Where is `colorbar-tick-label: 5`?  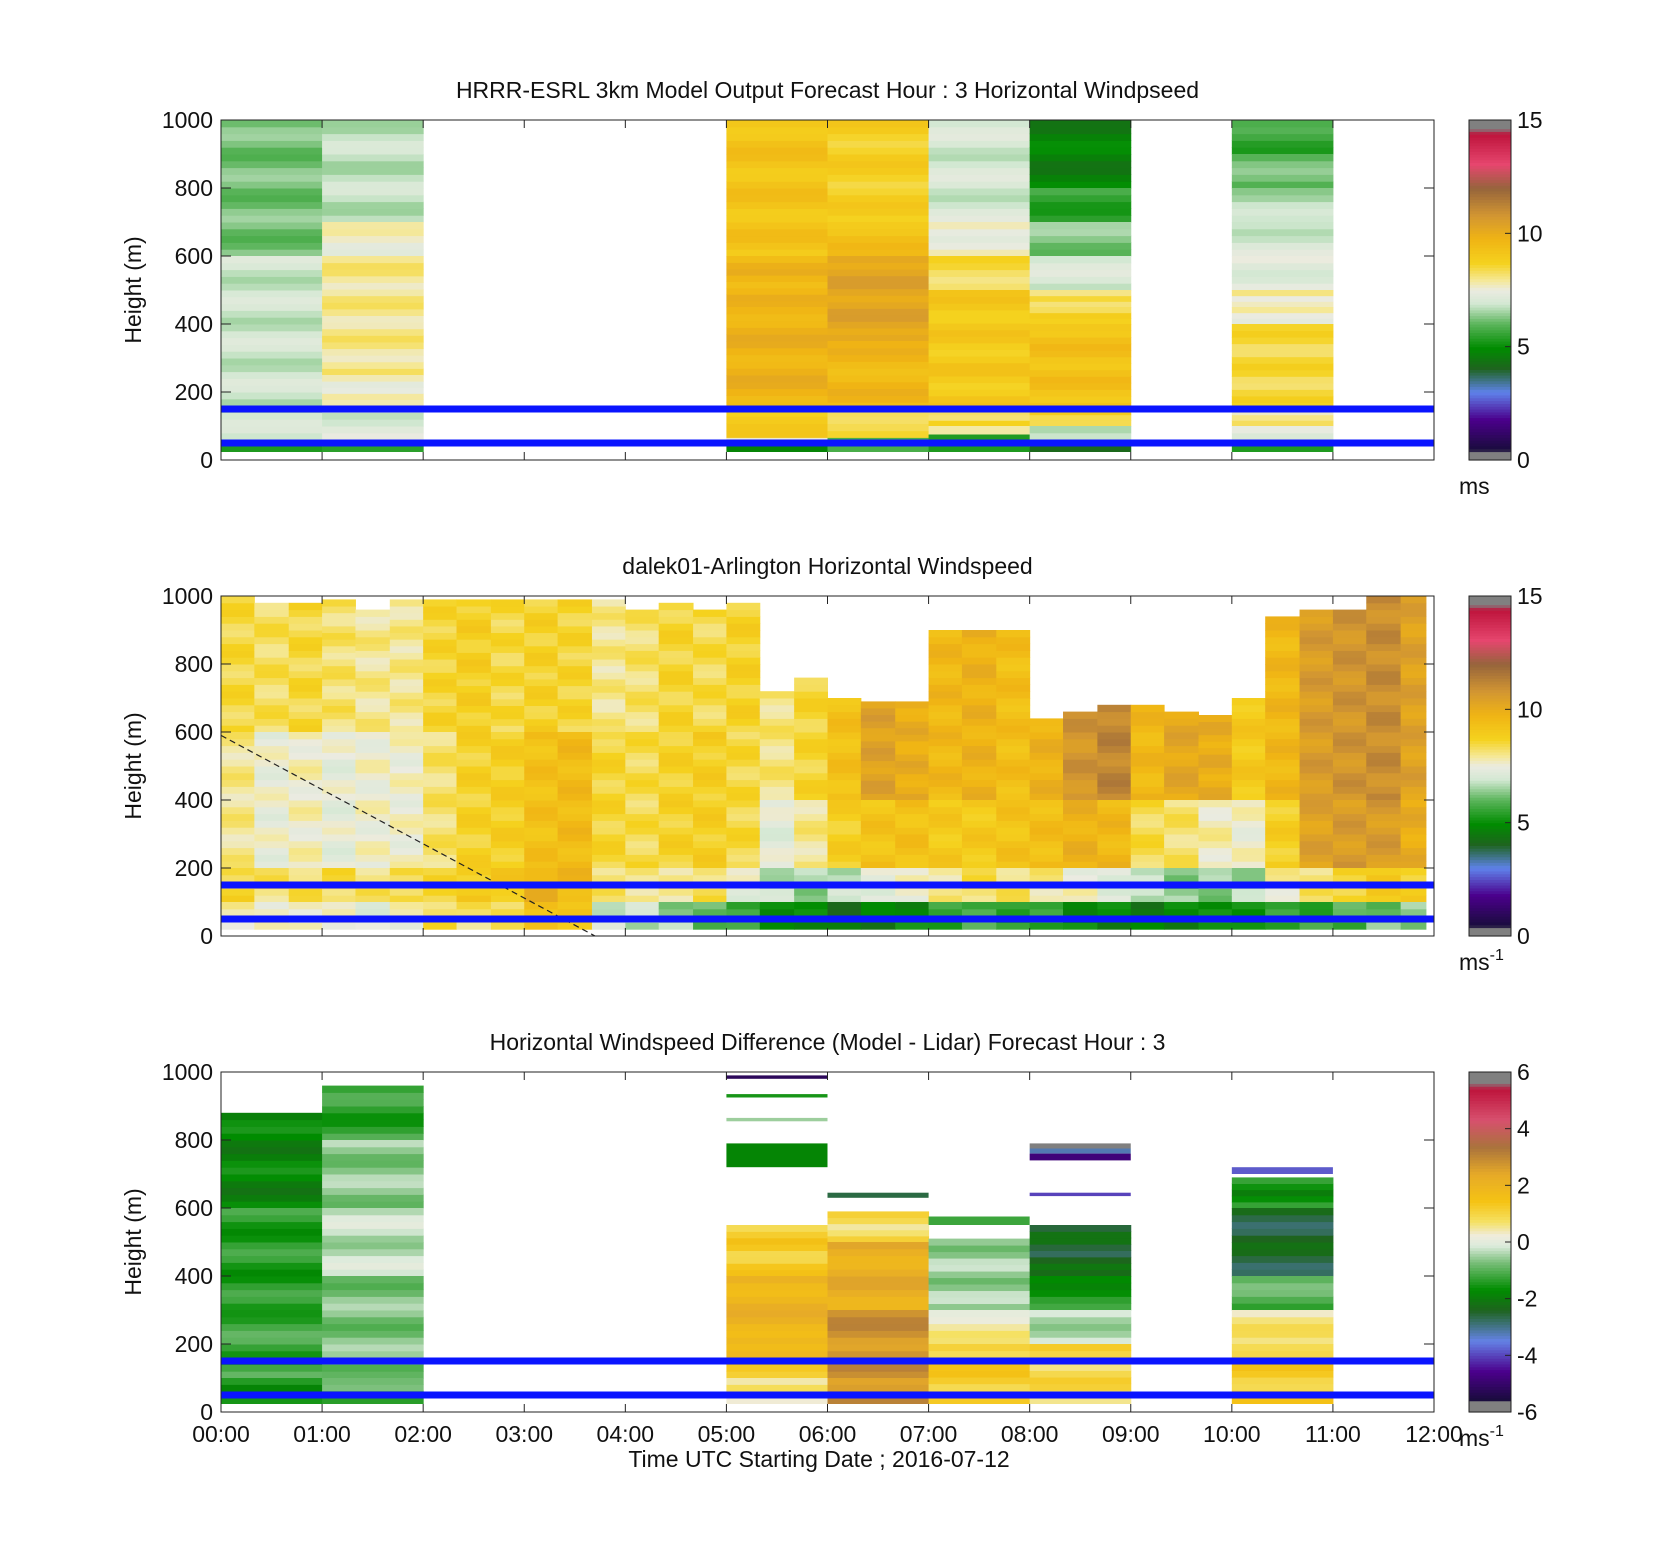 colorbar-tick-label: 5 is located at coordinates (1523, 347).